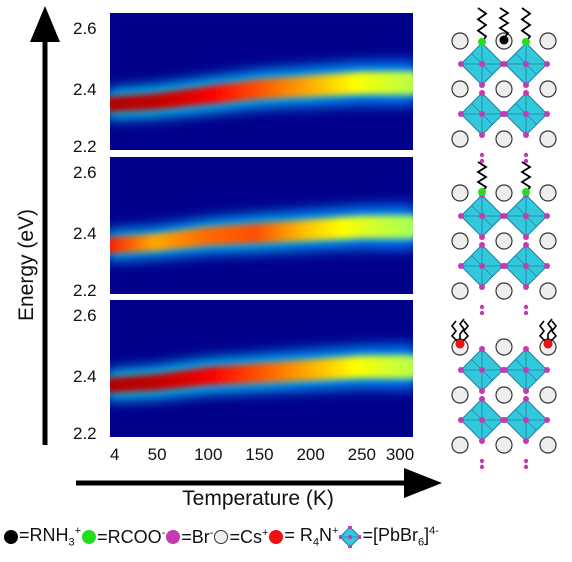 This screenshot has width=572, height=562. Describe the element at coordinates (45, 24) in the screenshot. I see `y-axis-arrowhead` at that location.